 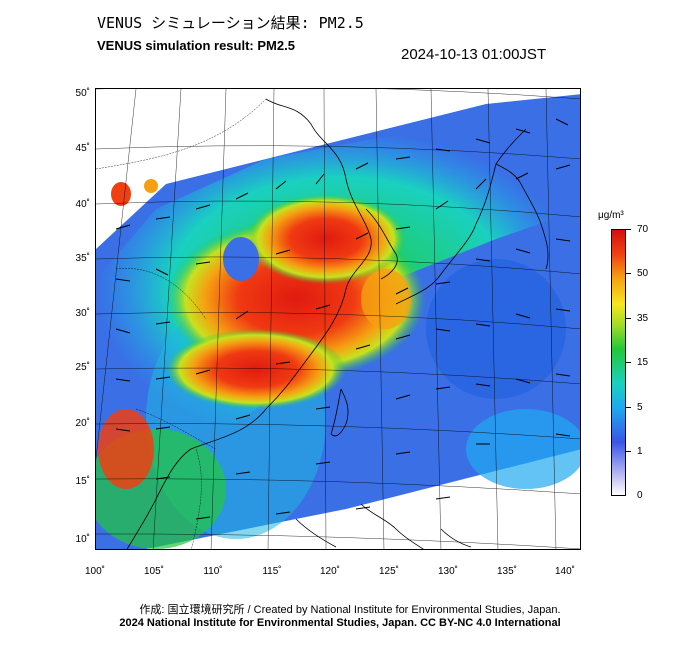 I want to click on lon-label-140: 140˚, so click(x=565, y=571).